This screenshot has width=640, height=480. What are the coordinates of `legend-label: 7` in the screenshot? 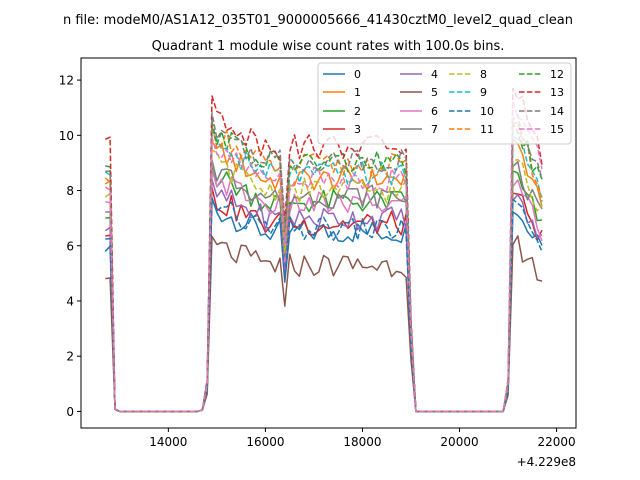 It's located at (434, 129).